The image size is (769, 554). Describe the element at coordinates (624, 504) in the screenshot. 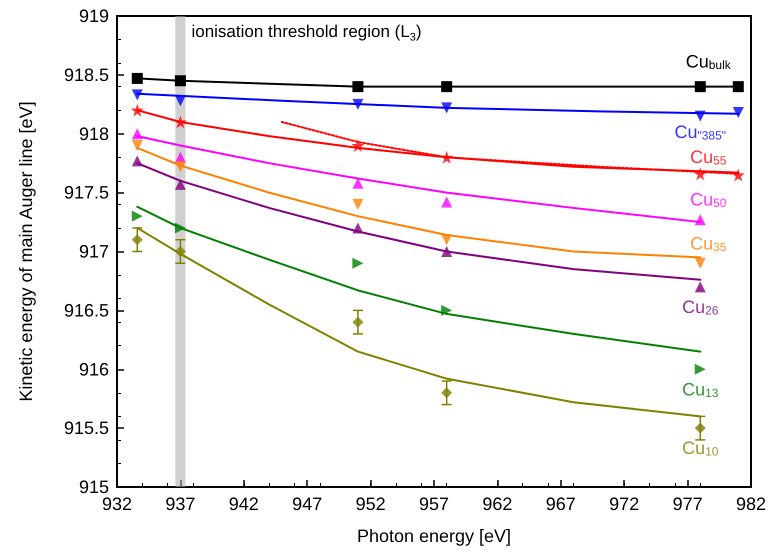

I see `x-tick-label: 972` at that location.